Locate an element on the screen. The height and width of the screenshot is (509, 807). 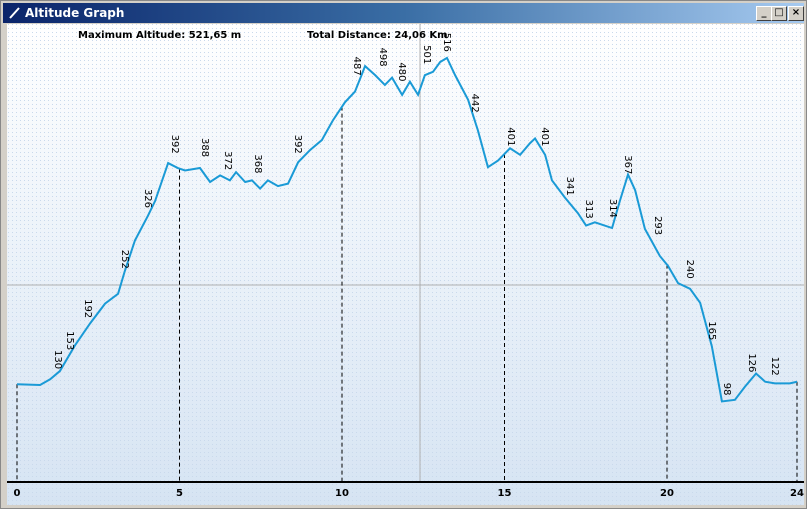
x-tick-label: 20 is located at coordinates (667, 493).